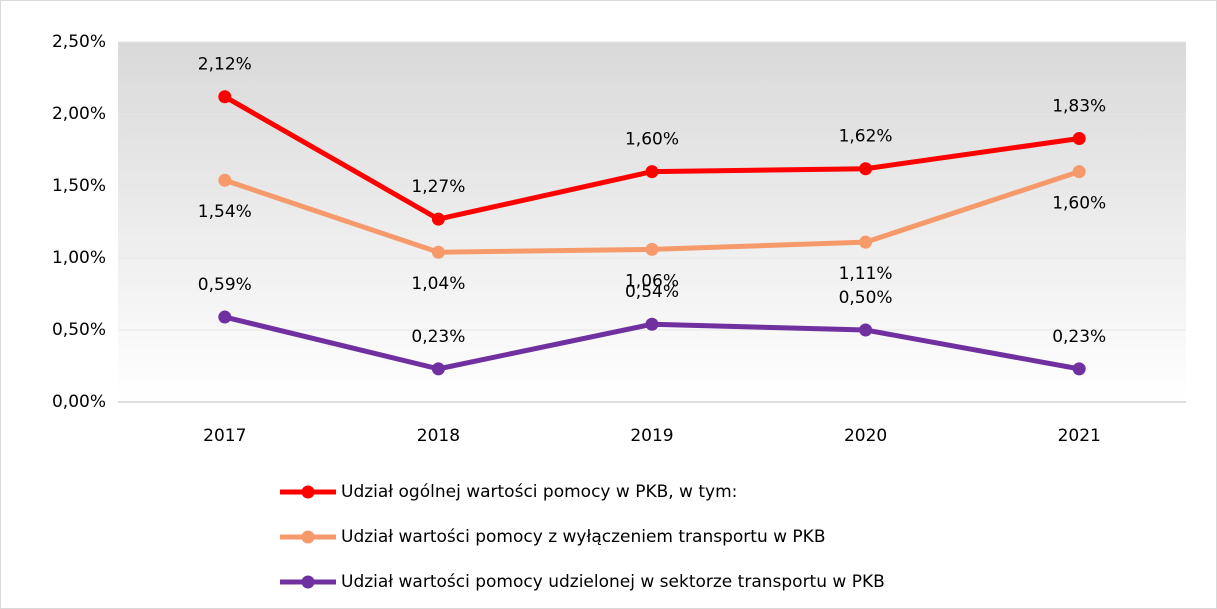  Describe the element at coordinates (438, 187) in the screenshot. I see `data-label: 1,27%` at that location.